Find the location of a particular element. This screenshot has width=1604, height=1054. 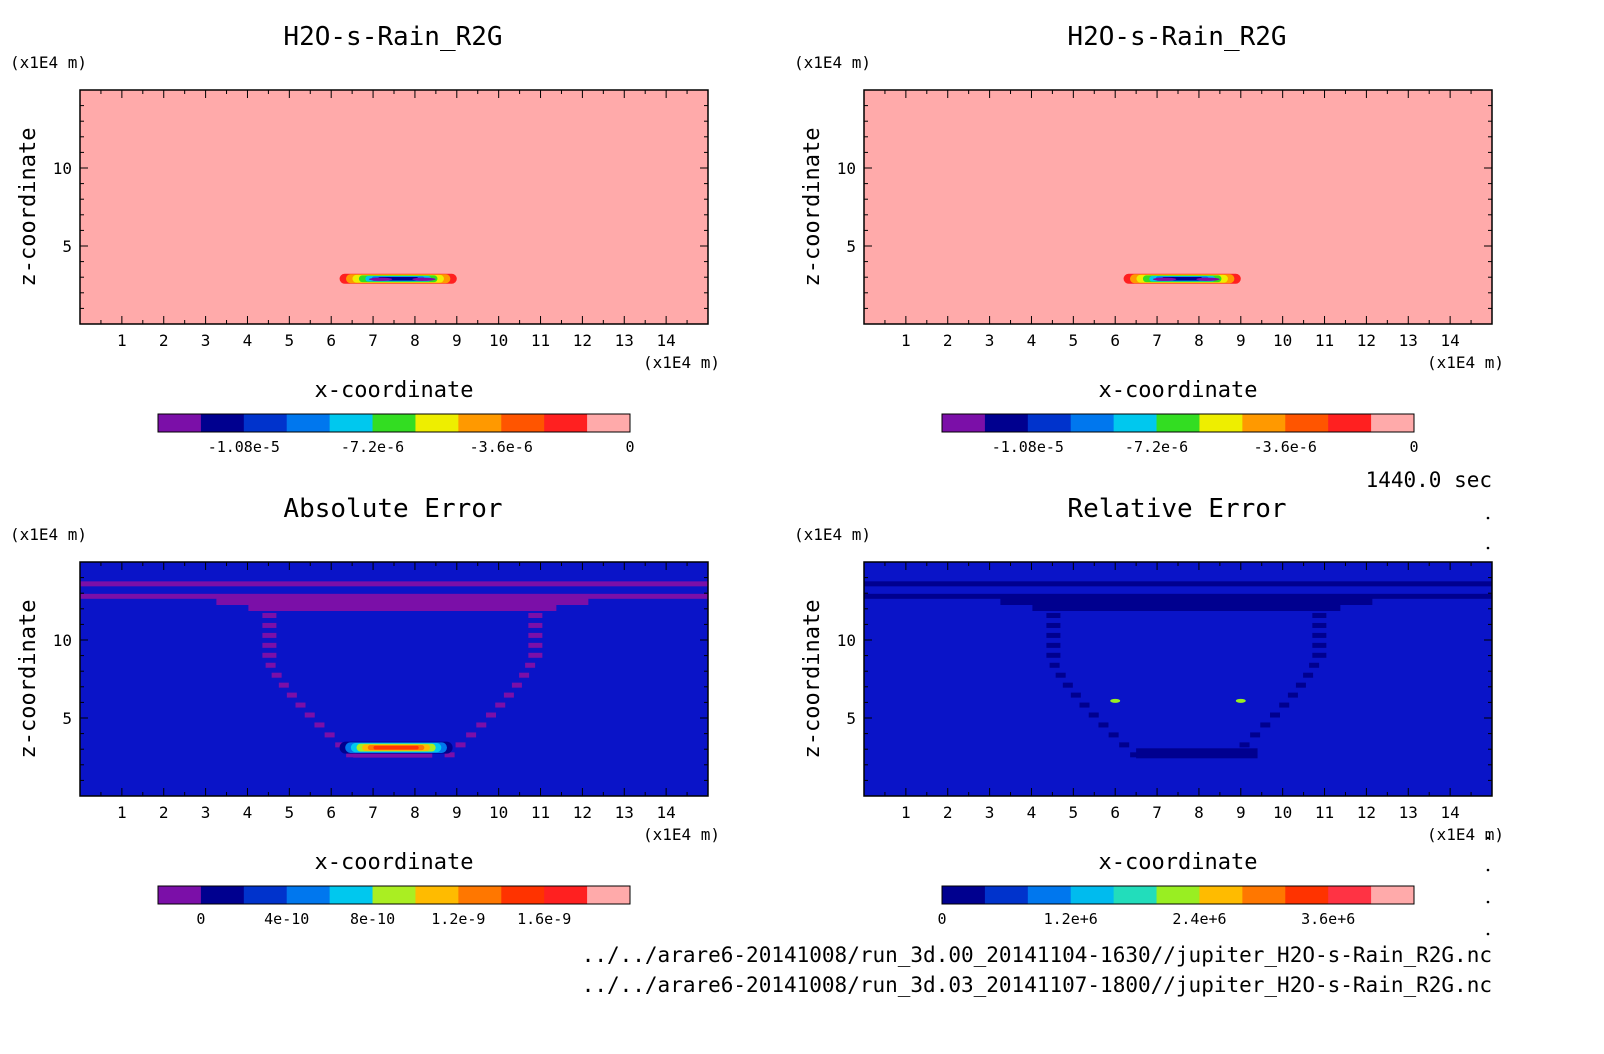

margin-dot is located at coordinates (1488, 838).